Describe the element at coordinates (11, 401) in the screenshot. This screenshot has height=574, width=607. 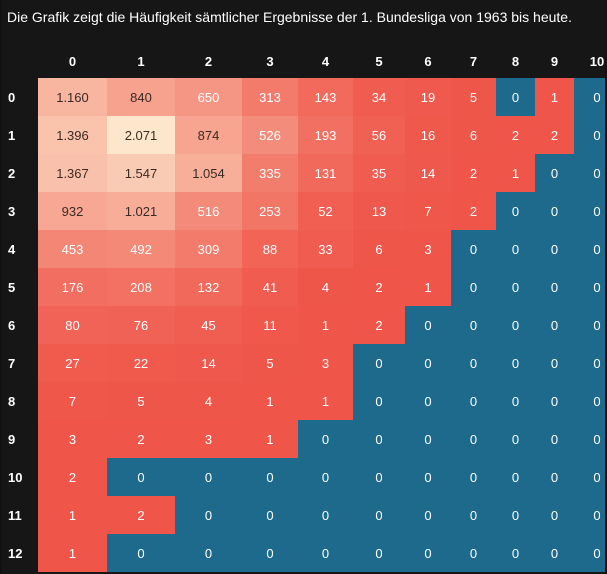
I see `row-label-8: 8` at that location.